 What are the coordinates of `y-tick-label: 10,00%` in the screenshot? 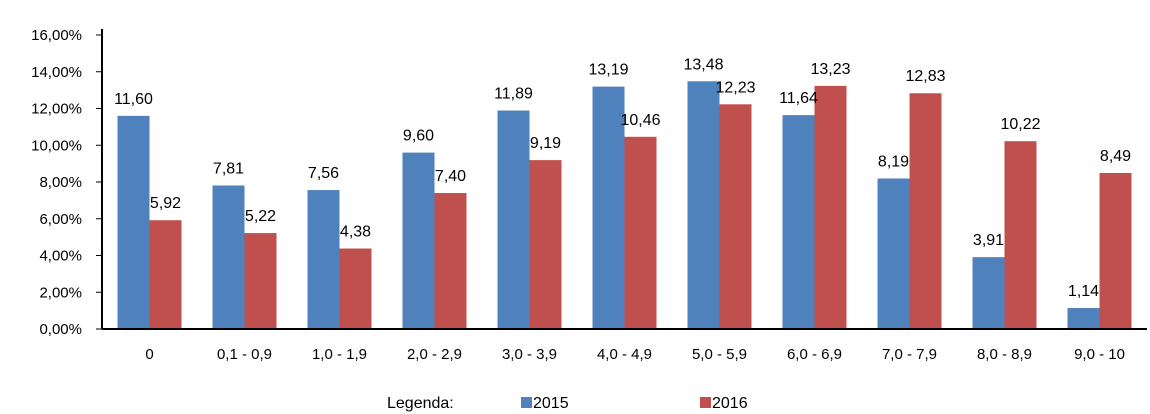 It's located at (56, 145).